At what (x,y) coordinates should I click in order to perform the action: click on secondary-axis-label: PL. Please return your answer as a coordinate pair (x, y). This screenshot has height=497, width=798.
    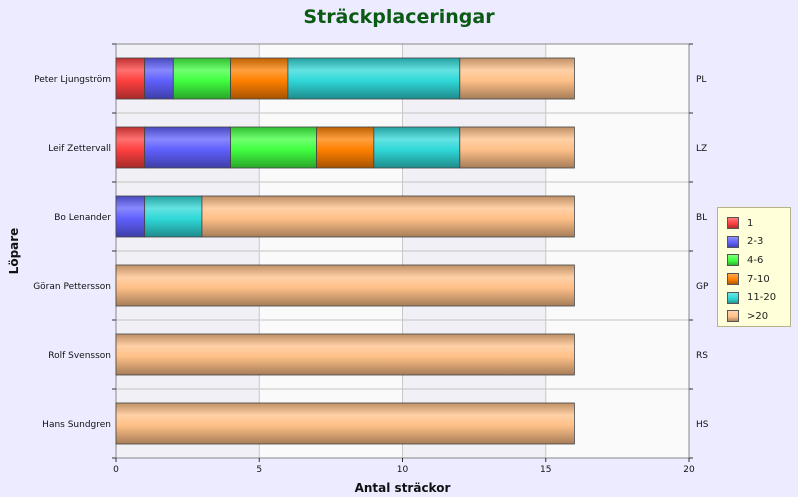
    Looking at the image, I should click on (701, 80).